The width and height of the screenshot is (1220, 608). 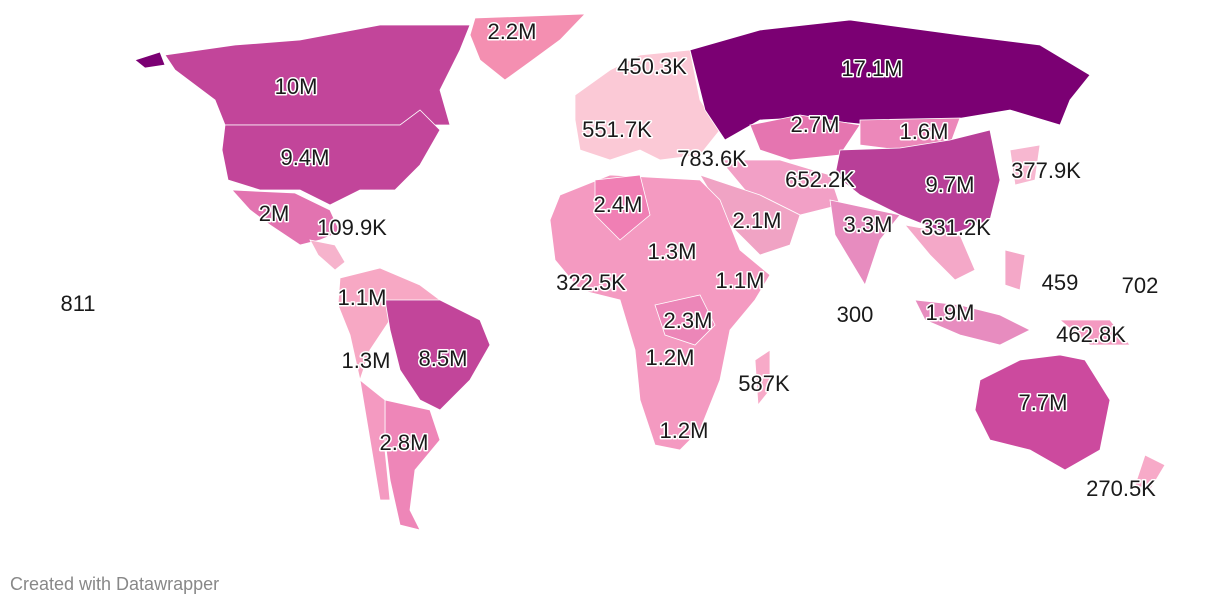 What do you see at coordinates (712, 158) in the screenshot?
I see `value-label: 783.6K` at bounding box center [712, 158].